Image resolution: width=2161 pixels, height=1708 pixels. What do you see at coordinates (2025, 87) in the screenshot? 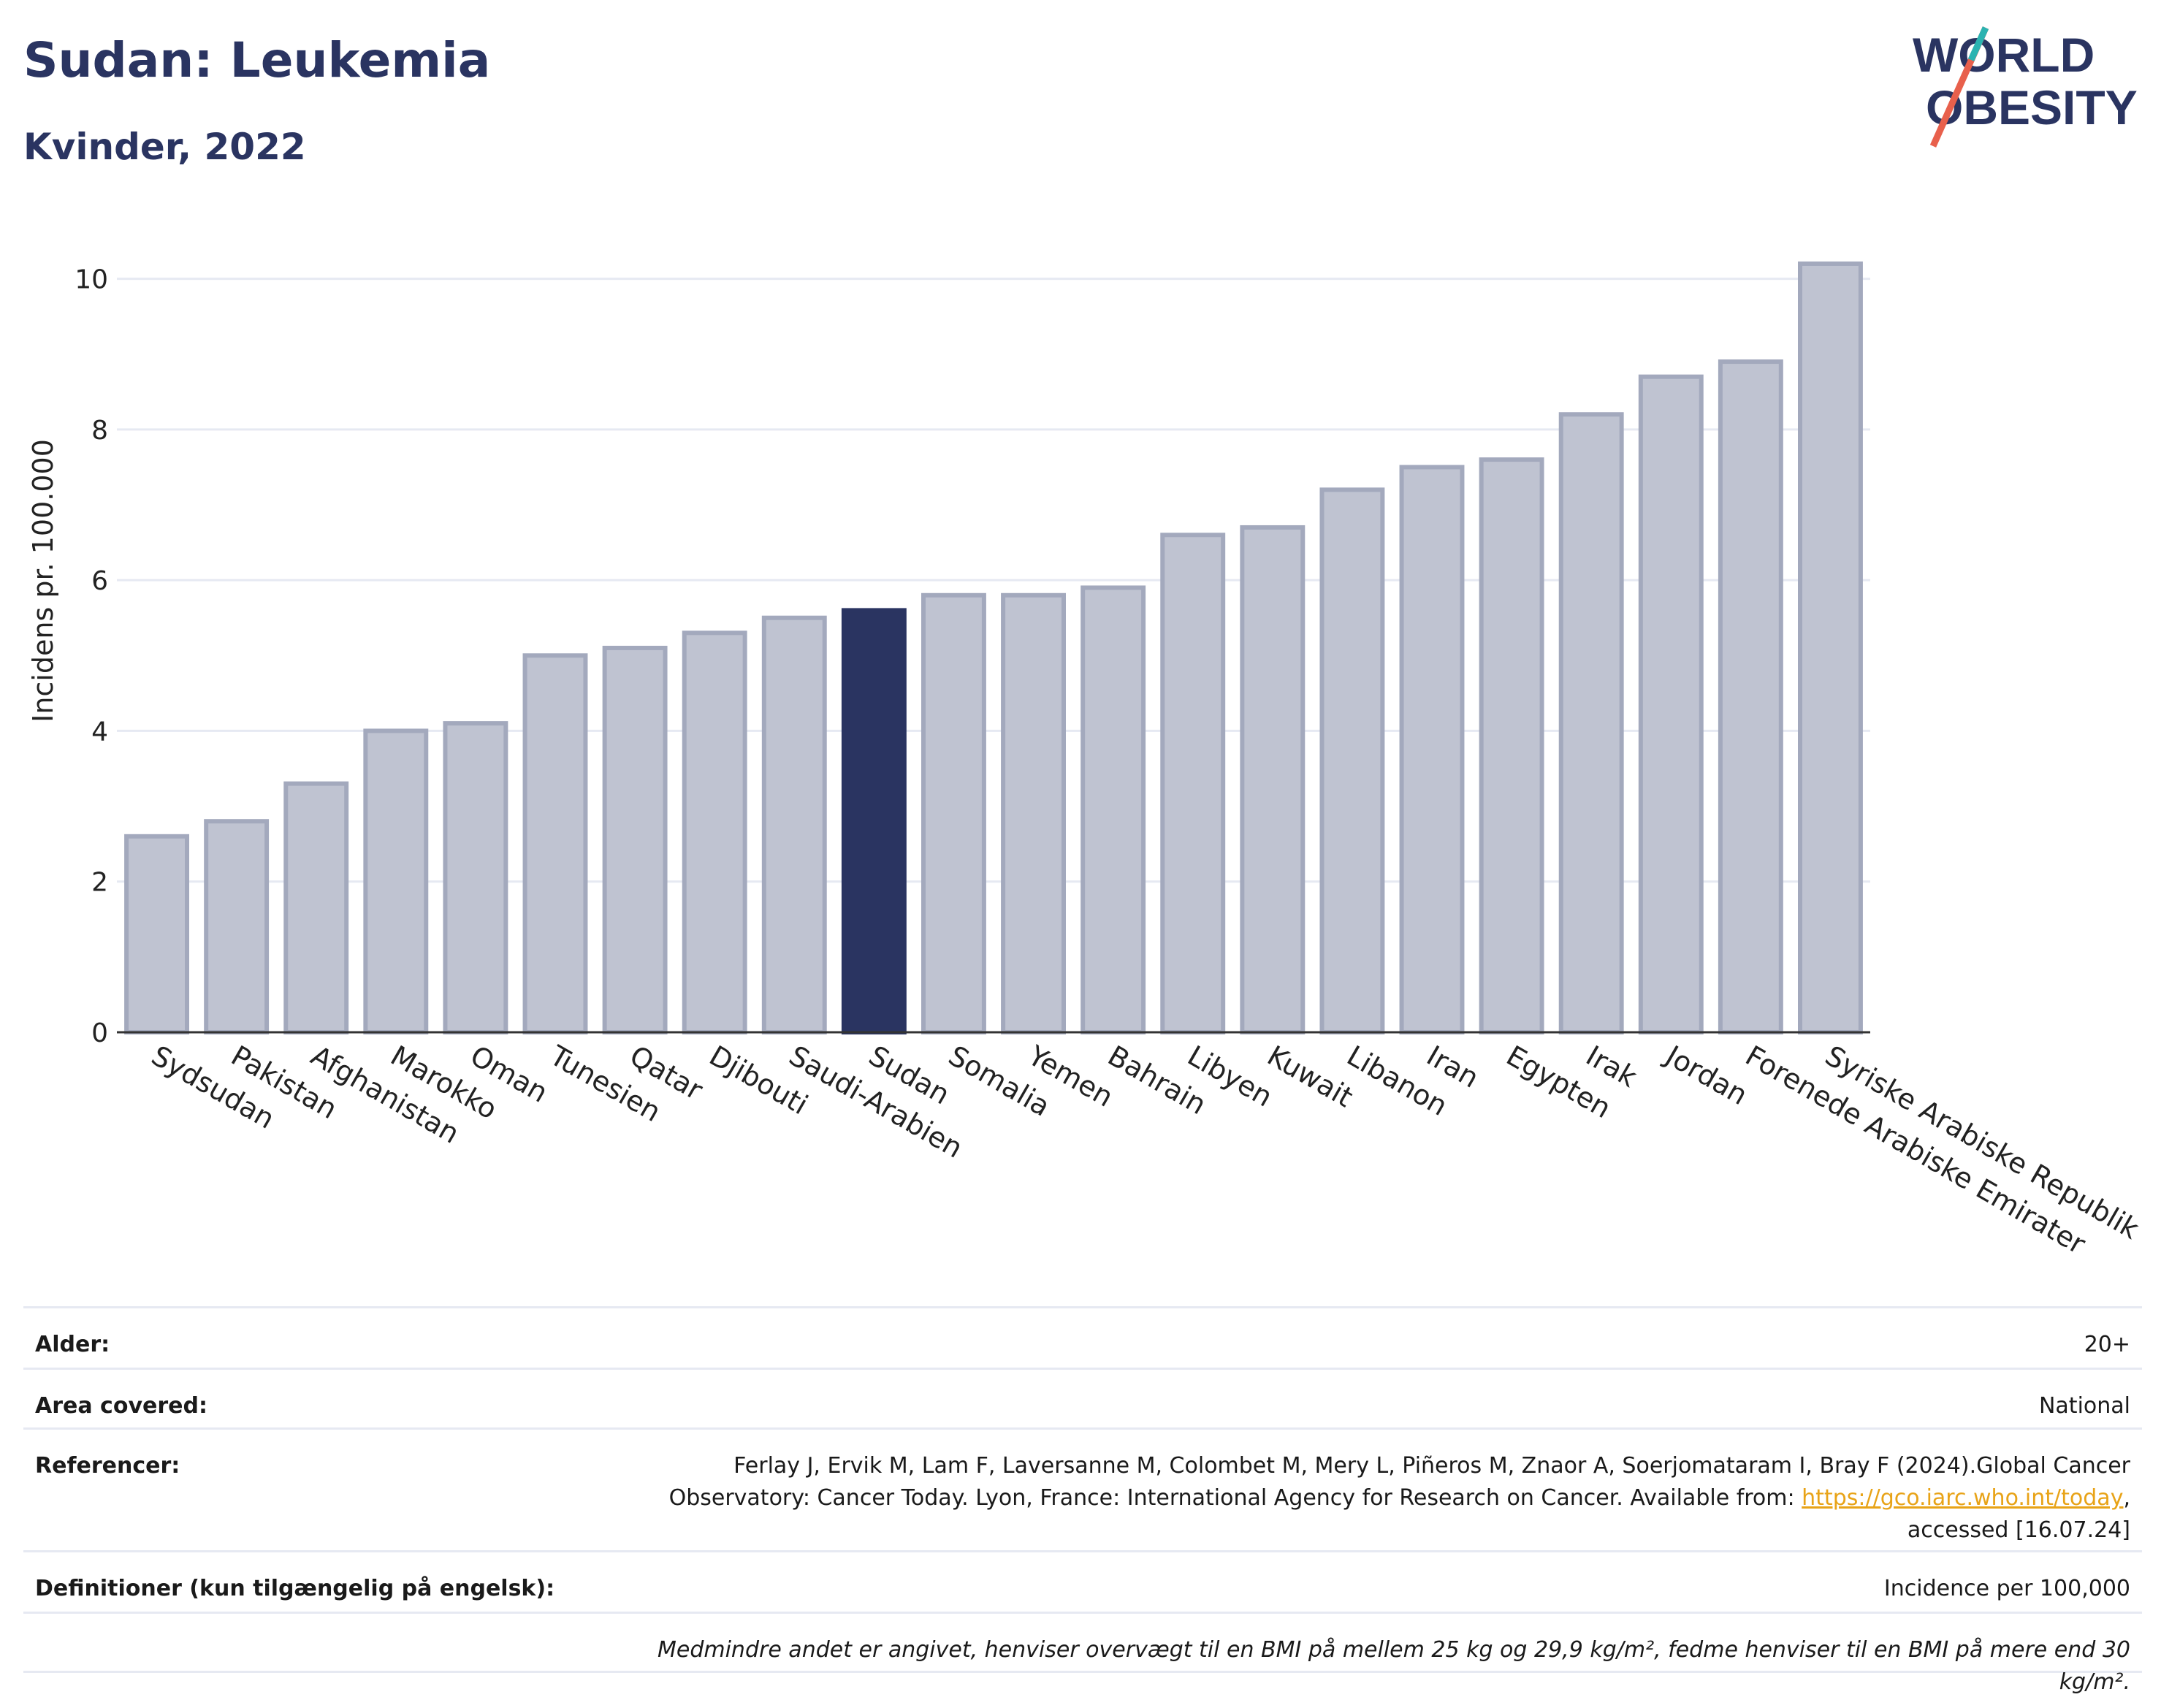
I see `world-obesity-logo: WORLD OBESITY` at bounding box center [2025, 87].